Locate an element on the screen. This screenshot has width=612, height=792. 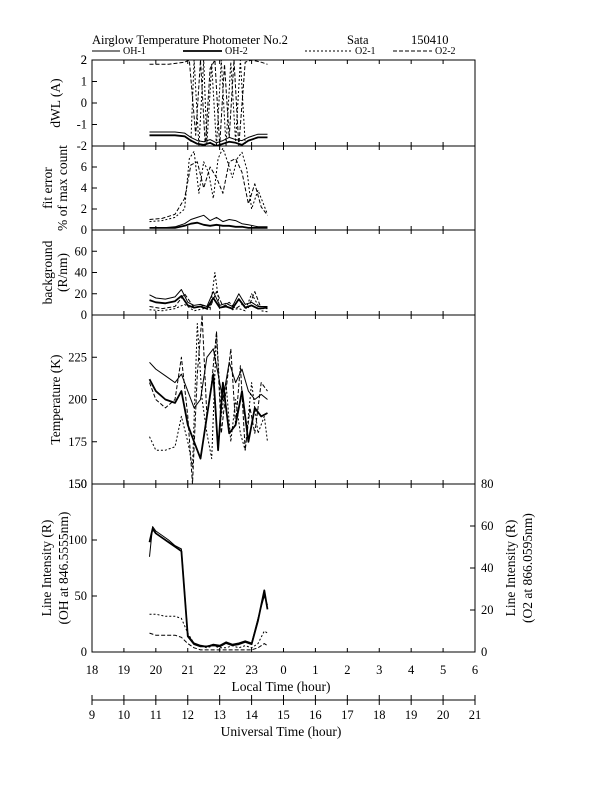
legend-item-o21: O2-1 is located at coordinates (340, 51).